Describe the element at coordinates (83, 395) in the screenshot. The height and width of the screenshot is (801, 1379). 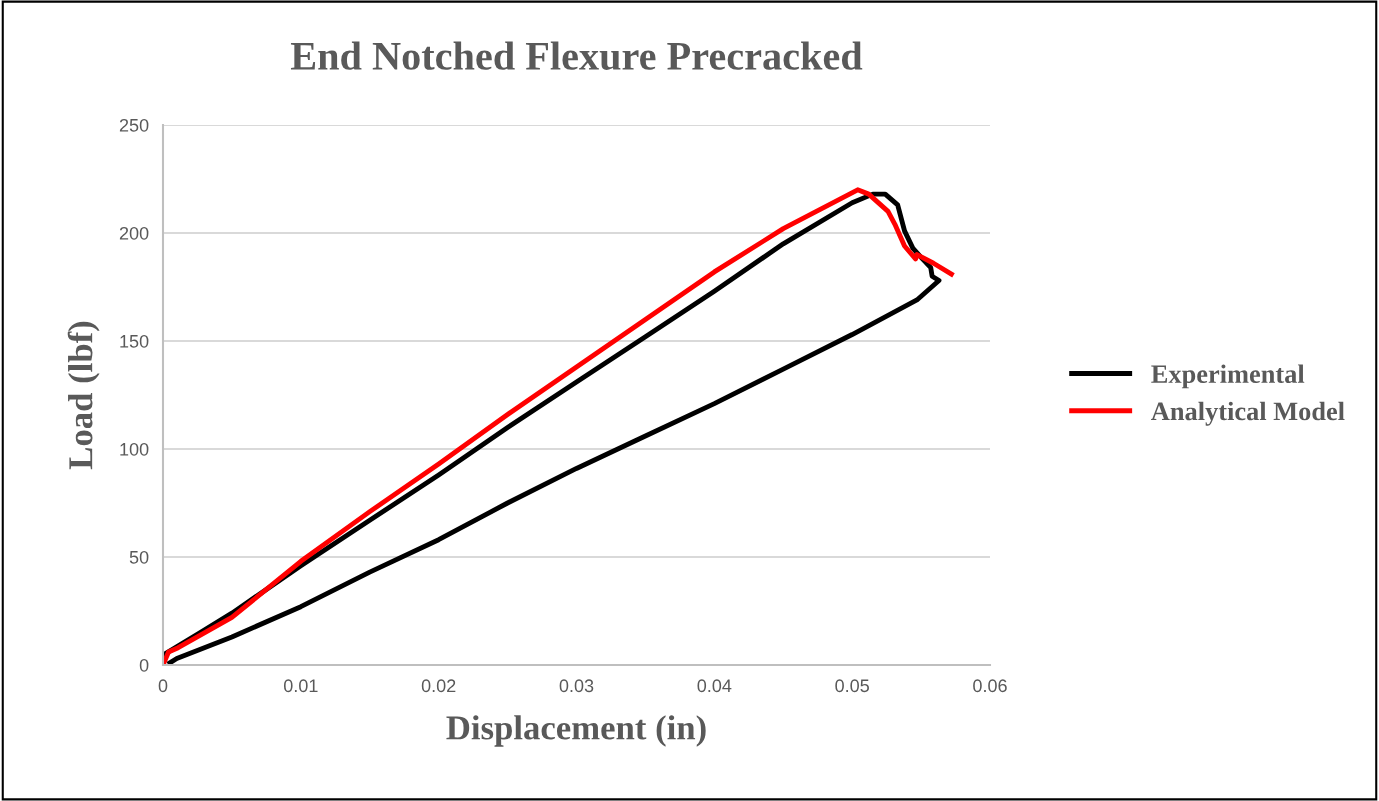
I see `y-axis-title: Load (lbf)` at that location.